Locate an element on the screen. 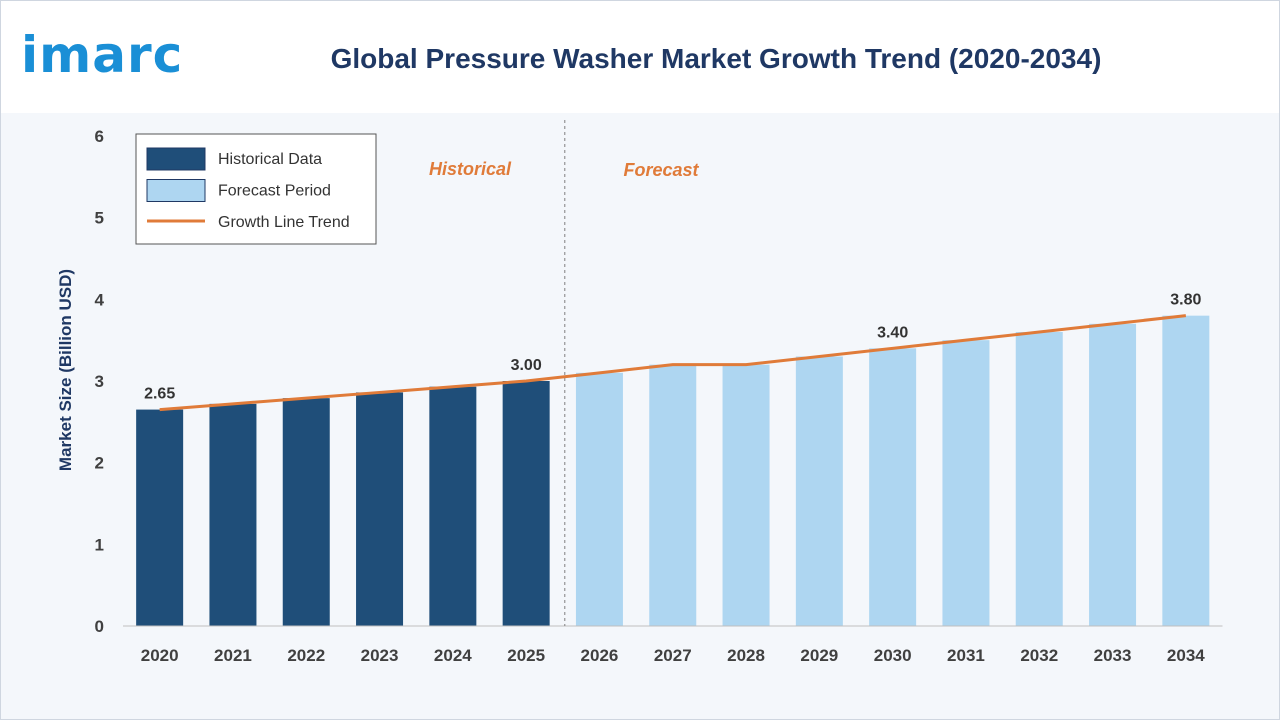 Image resolution: width=1280 pixels, height=720 pixels. legend-swatch-historical is located at coordinates (176, 159).